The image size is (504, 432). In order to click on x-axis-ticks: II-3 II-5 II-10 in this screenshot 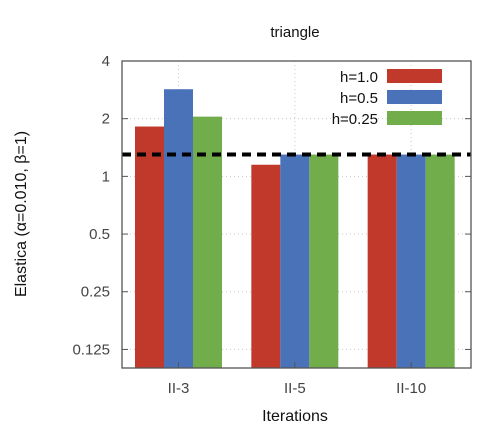, I will do `click(297, 379)`.